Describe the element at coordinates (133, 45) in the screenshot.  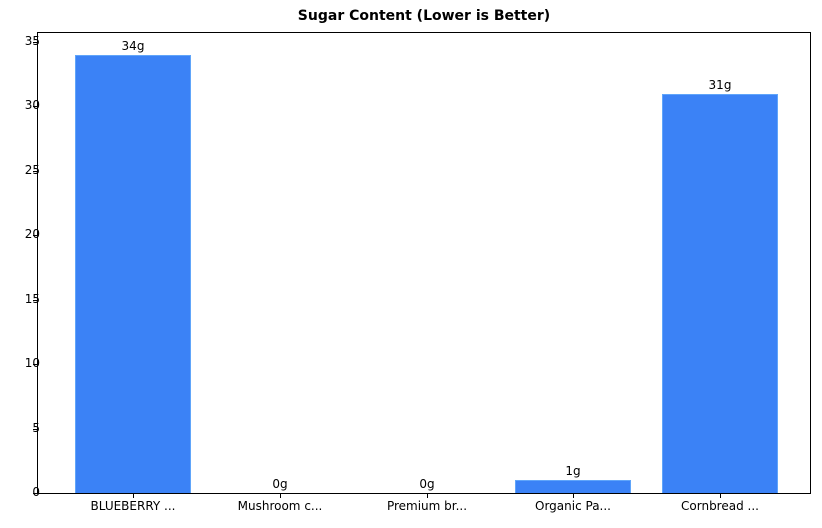
I see `bar-value-label: 34g` at that location.